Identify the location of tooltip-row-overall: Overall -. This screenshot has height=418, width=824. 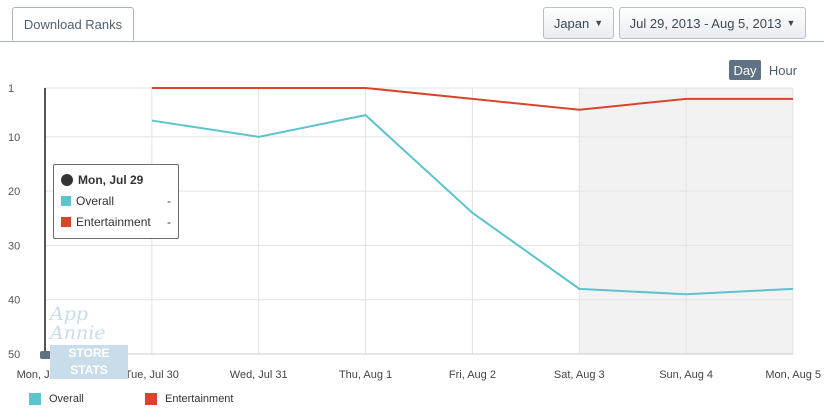
(116, 201).